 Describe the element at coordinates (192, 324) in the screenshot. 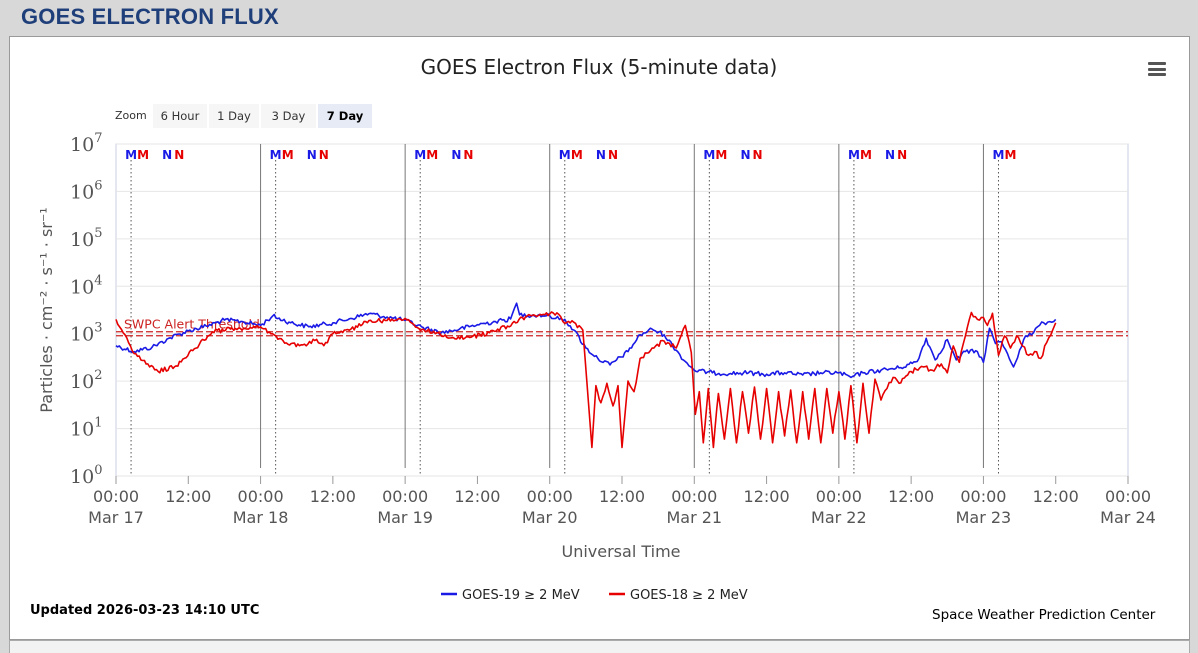

I see `threshold-label: SWPC Alert Threshold` at that location.